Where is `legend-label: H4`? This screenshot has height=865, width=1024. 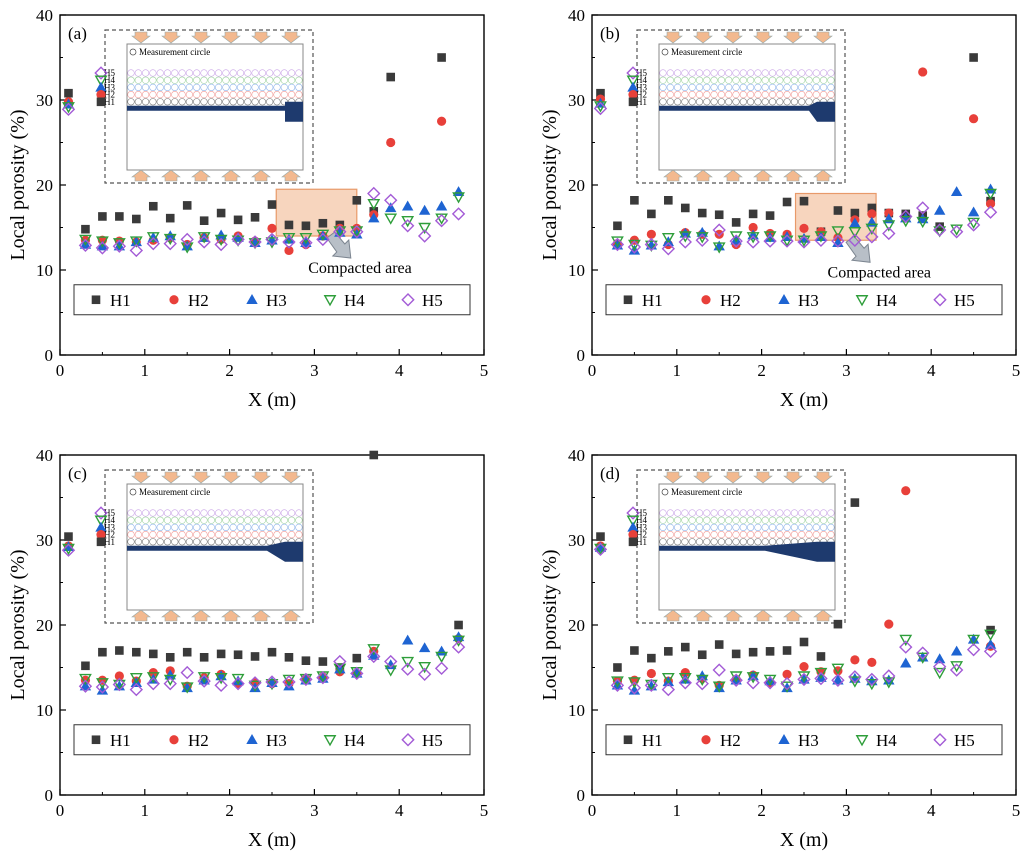
legend-label: H4 is located at coordinates (354, 740).